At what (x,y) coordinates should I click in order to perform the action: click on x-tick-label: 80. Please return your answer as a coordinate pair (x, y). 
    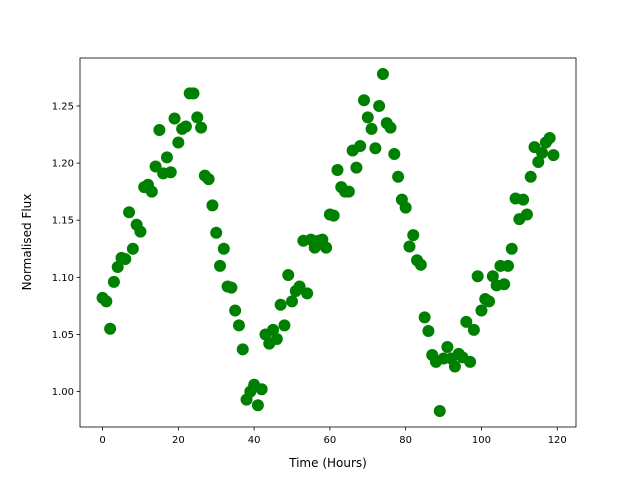
    Looking at the image, I should click on (405, 440).